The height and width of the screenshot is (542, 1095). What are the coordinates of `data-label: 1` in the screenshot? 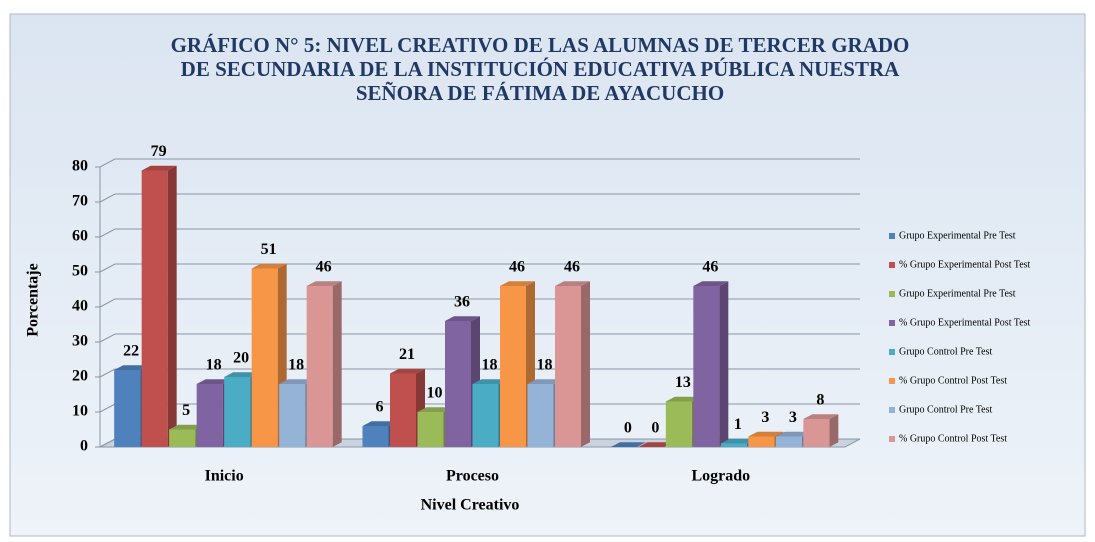 It's located at (738, 424).